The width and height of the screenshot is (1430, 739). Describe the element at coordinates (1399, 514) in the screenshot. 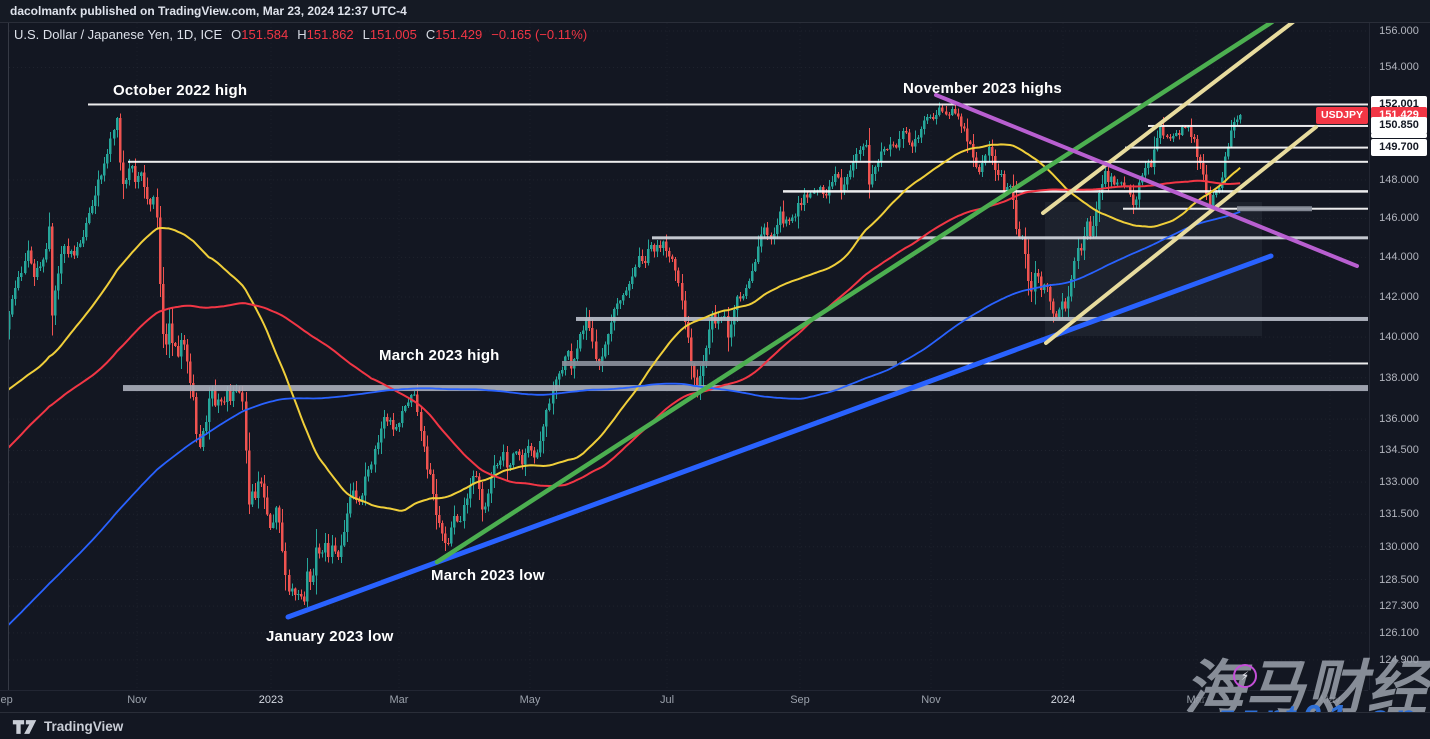

I see `price-tick-label: 131.500` at that location.